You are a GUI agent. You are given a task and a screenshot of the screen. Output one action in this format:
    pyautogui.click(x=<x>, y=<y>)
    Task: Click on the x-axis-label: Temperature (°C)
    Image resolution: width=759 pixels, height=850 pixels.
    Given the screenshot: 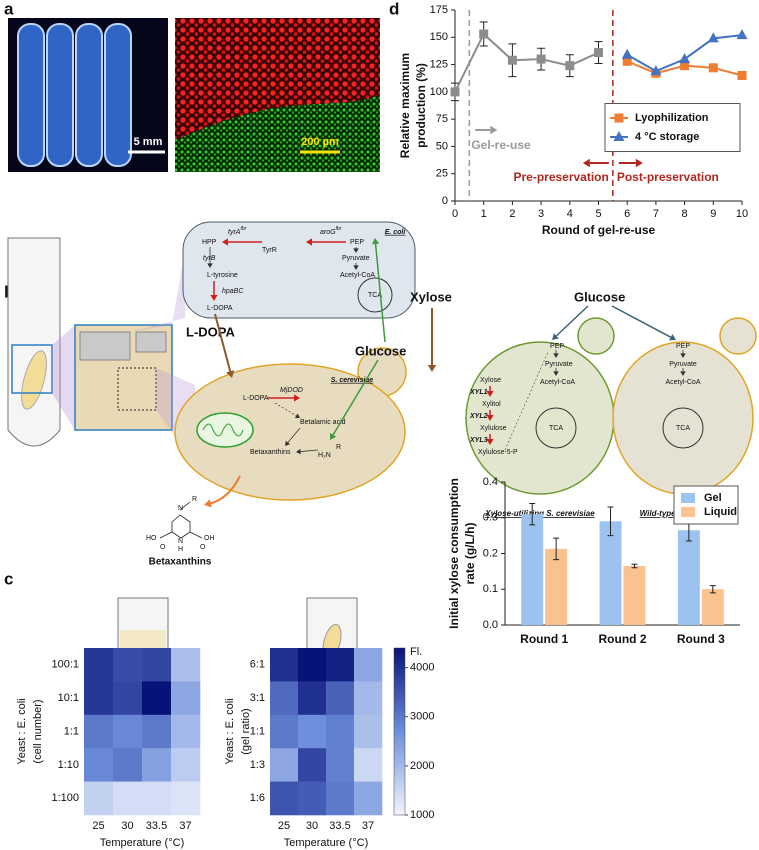 What is the action you would take?
    pyautogui.click(x=326, y=843)
    